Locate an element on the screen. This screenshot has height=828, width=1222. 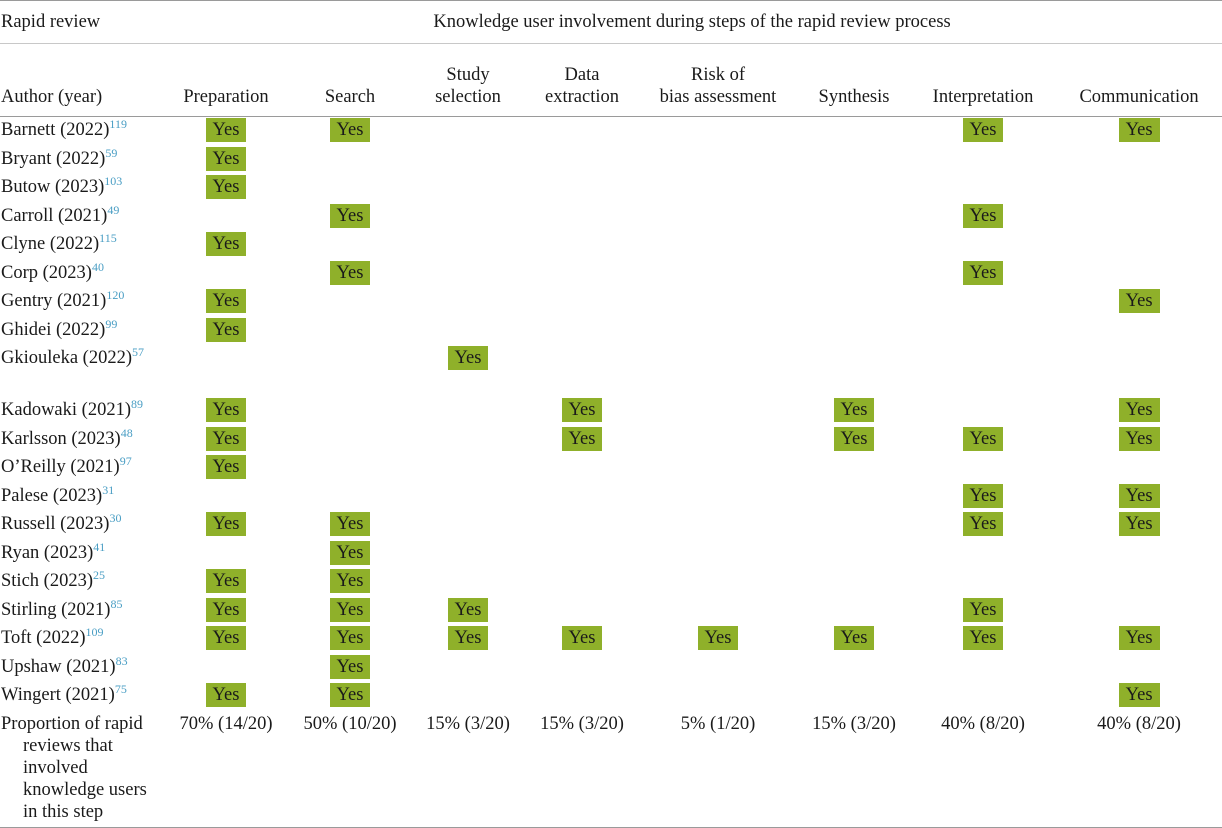
reference-link: 25 is located at coordinates (98, 574).